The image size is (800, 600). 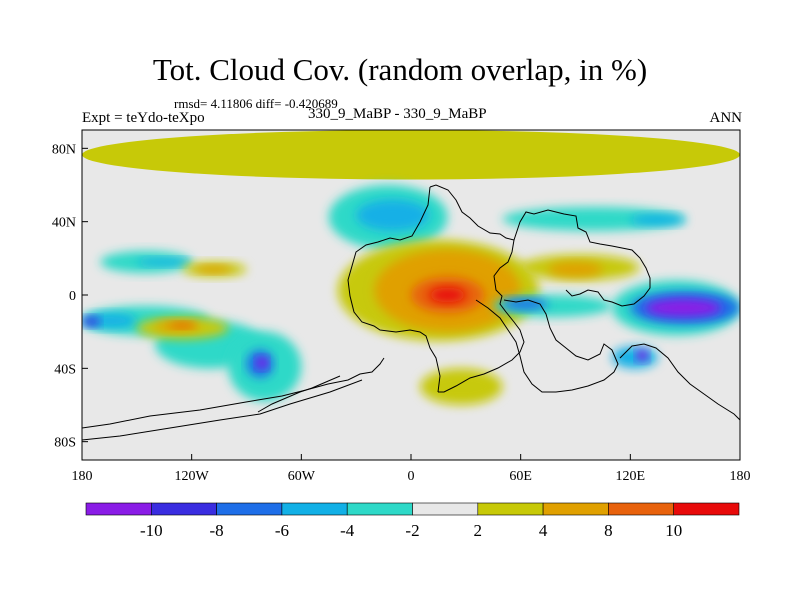 What do you see at coordinates (411, 476) in the screenshot?
I see `x-tick-label: 0` at bounding box center [411, 476].